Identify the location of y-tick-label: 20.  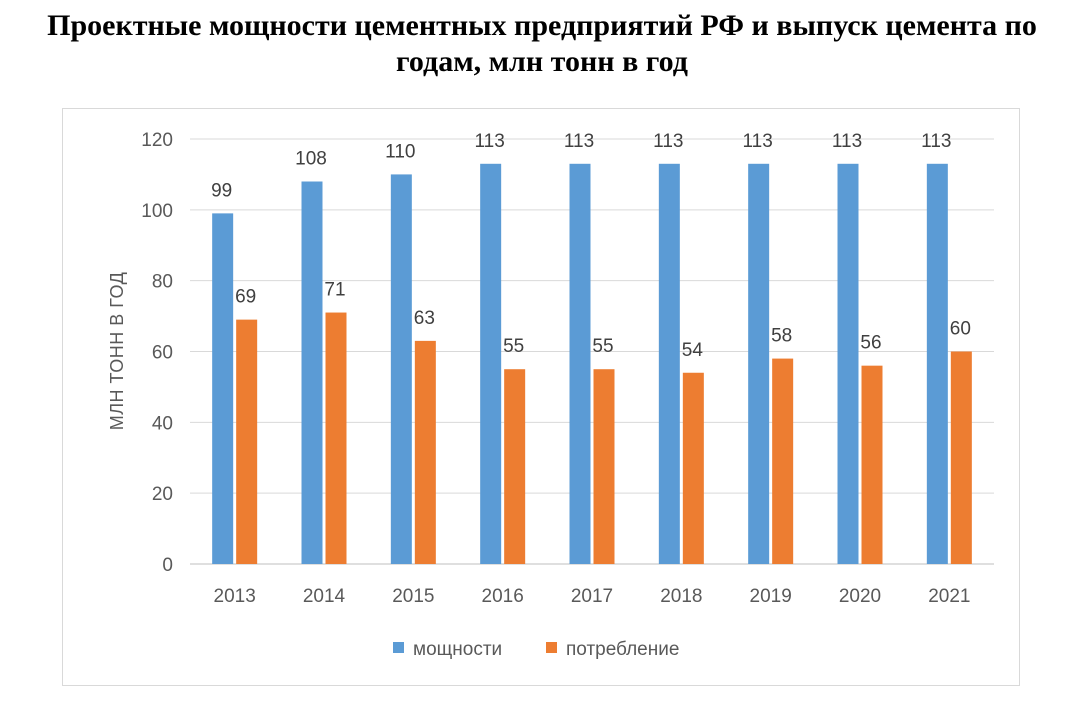
(162, 494).